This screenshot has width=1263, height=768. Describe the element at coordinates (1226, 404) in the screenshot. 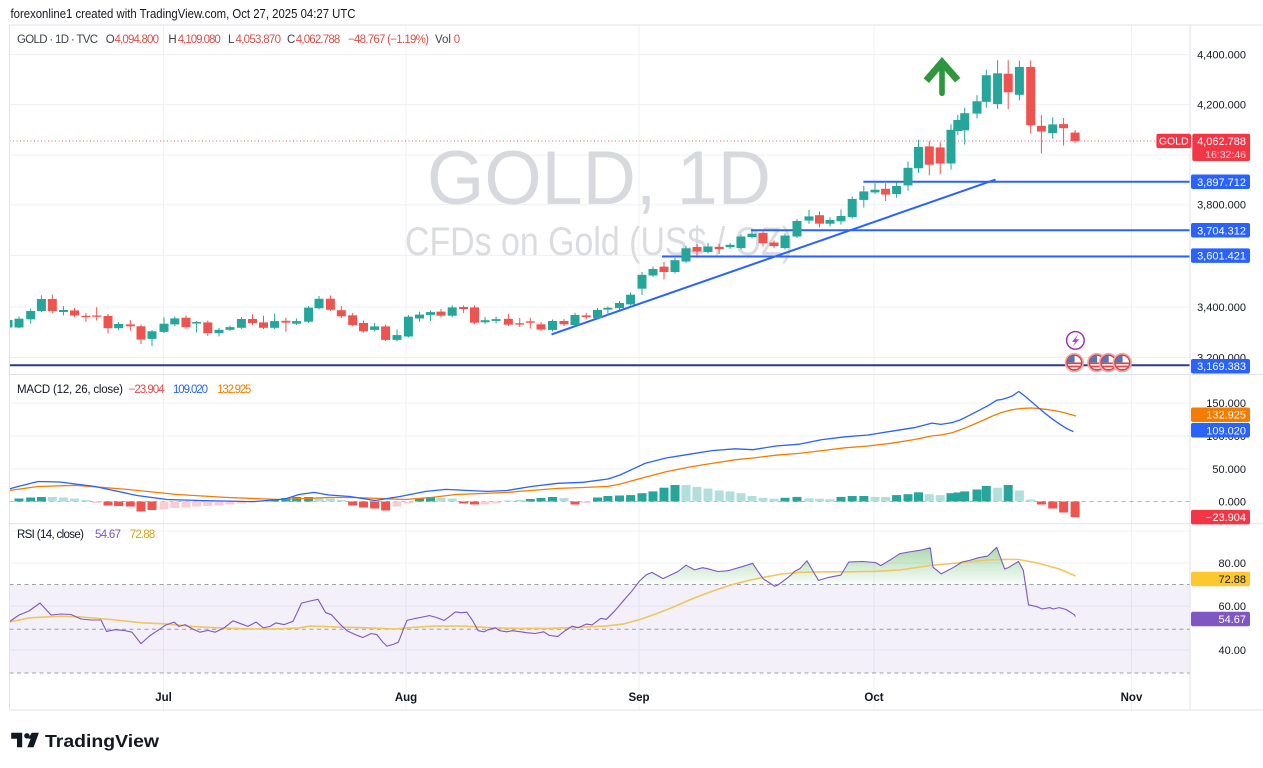

I see `svg-text: 150.000` at that location.